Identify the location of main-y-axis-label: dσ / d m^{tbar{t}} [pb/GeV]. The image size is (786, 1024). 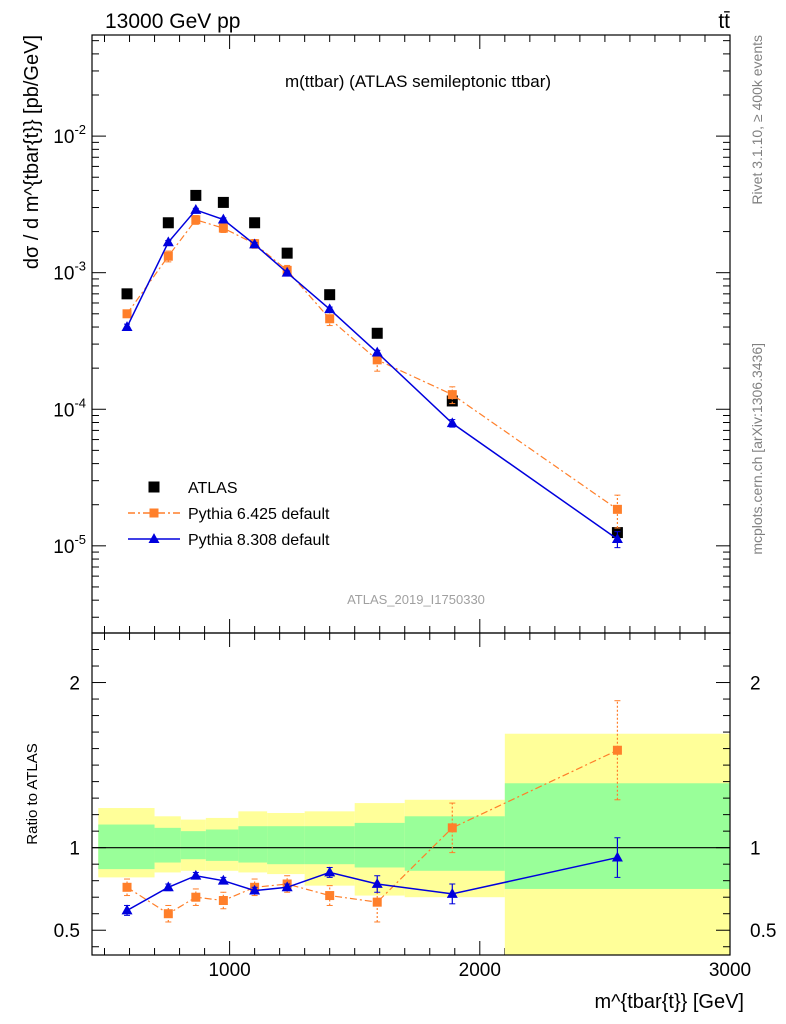
(32, 152).